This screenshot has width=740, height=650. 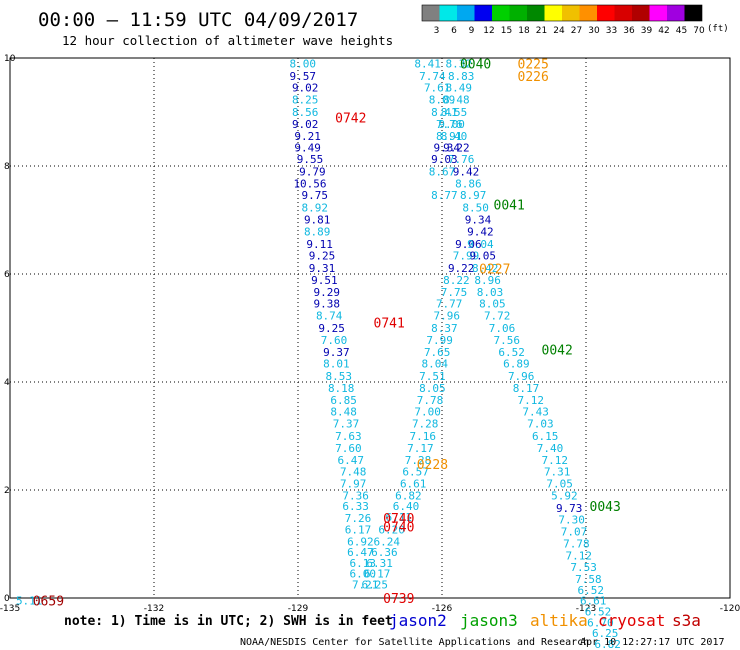 I want to click on jason2-value-label: 9.55, so click(x=310, y=159).